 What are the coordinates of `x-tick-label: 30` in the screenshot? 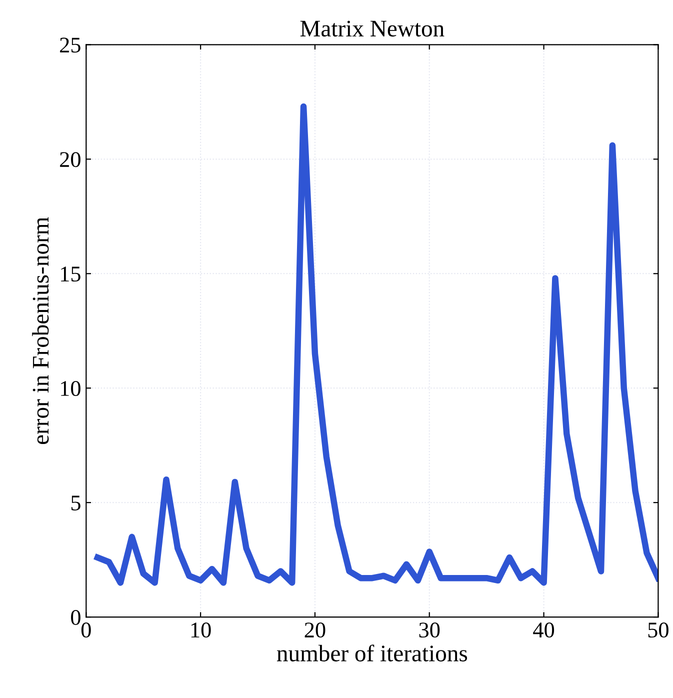 It's located at (429, 630).